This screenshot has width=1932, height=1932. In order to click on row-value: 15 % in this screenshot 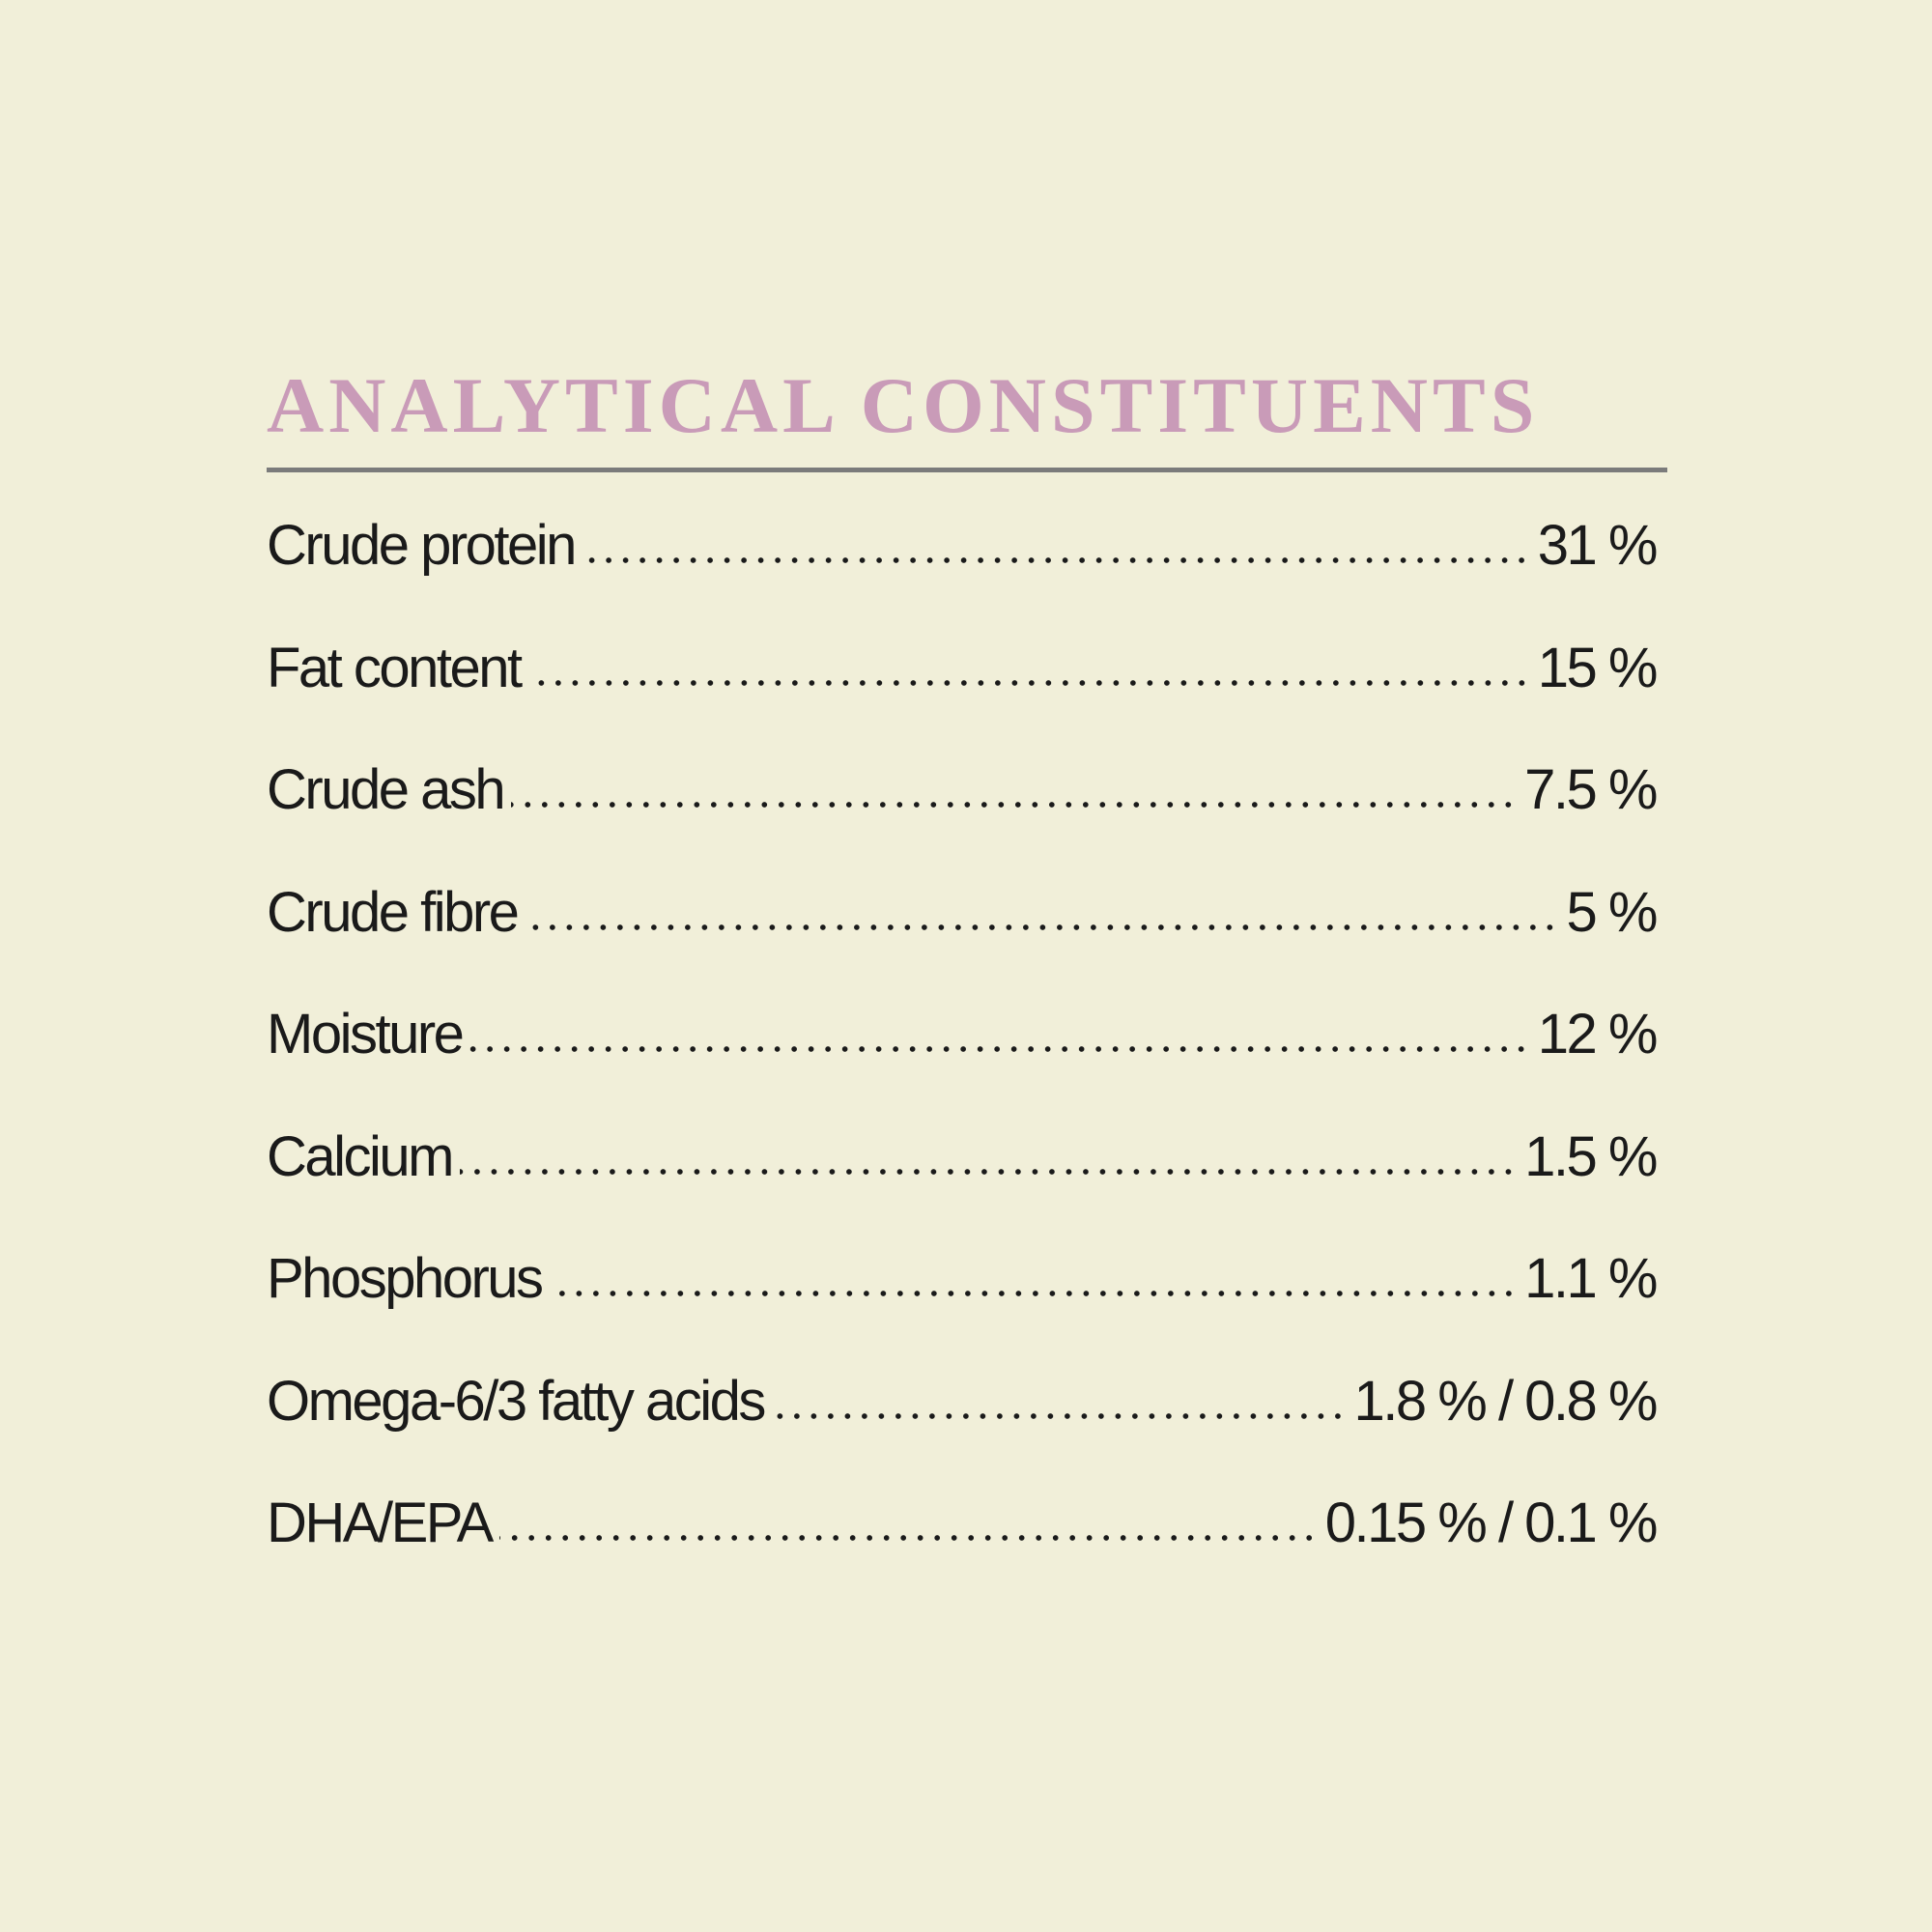, I will do `click(1598, 667)`.